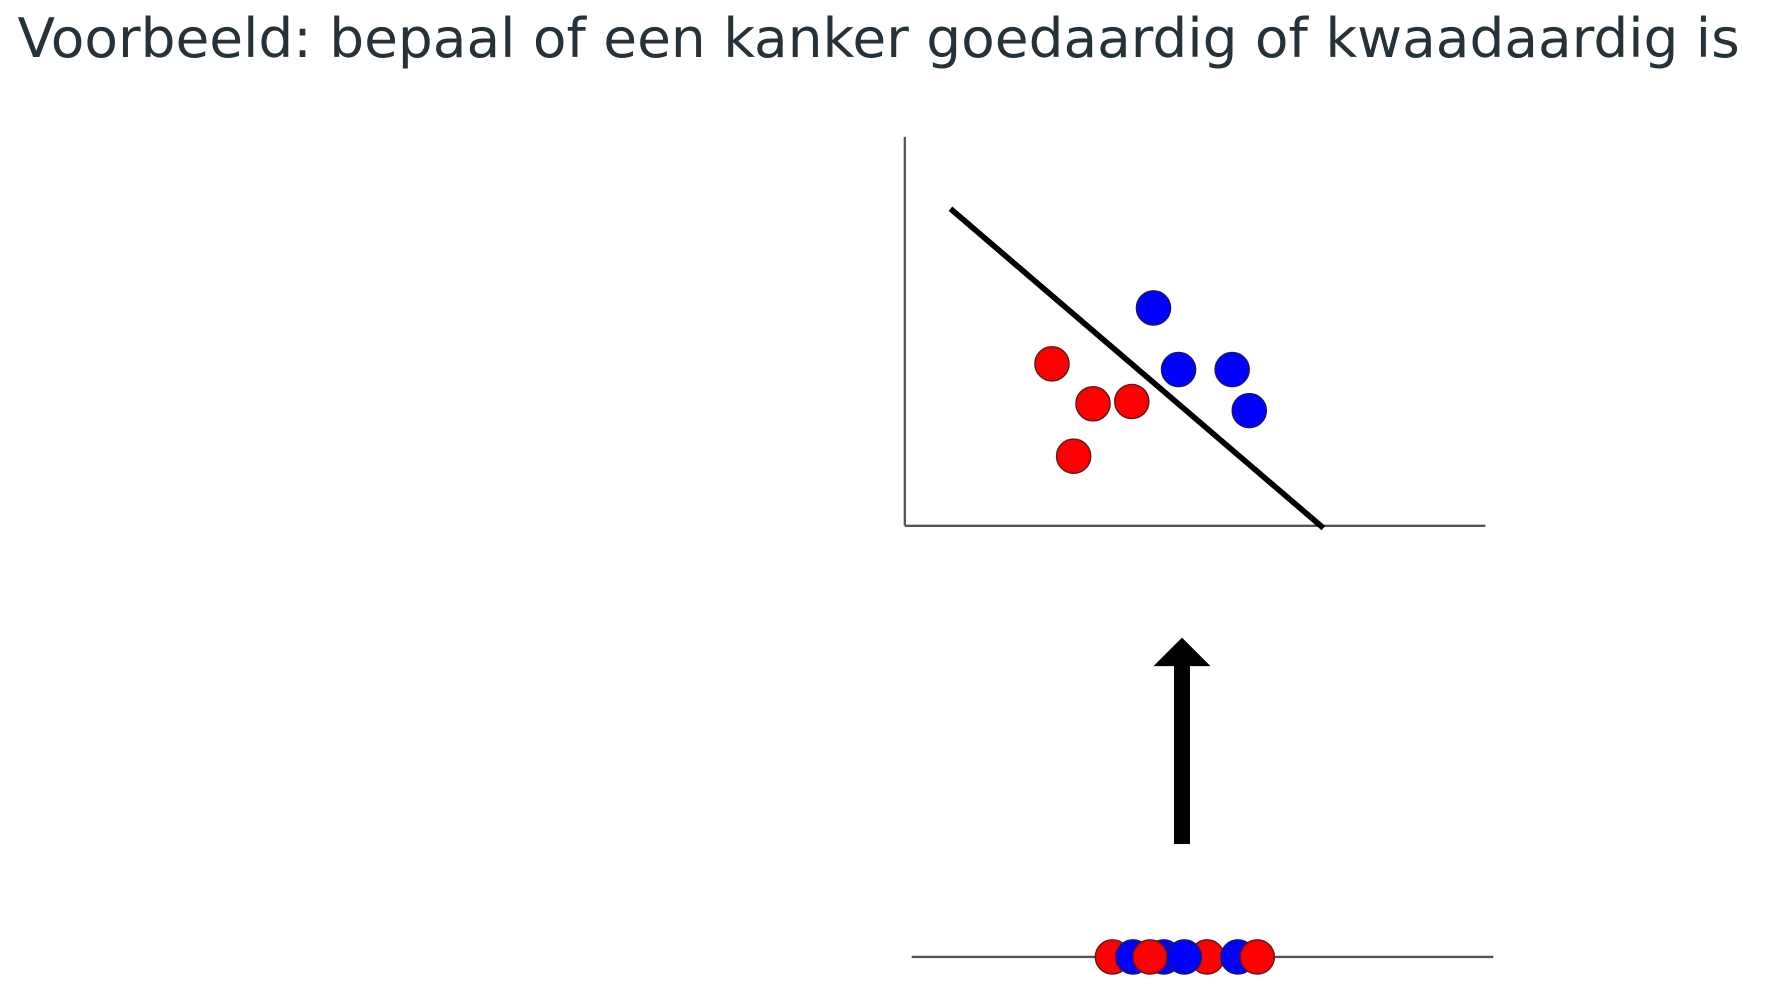 This screenshot has height=998, width=1780. I want to click on scatter-diagram, so click(1194, 333).